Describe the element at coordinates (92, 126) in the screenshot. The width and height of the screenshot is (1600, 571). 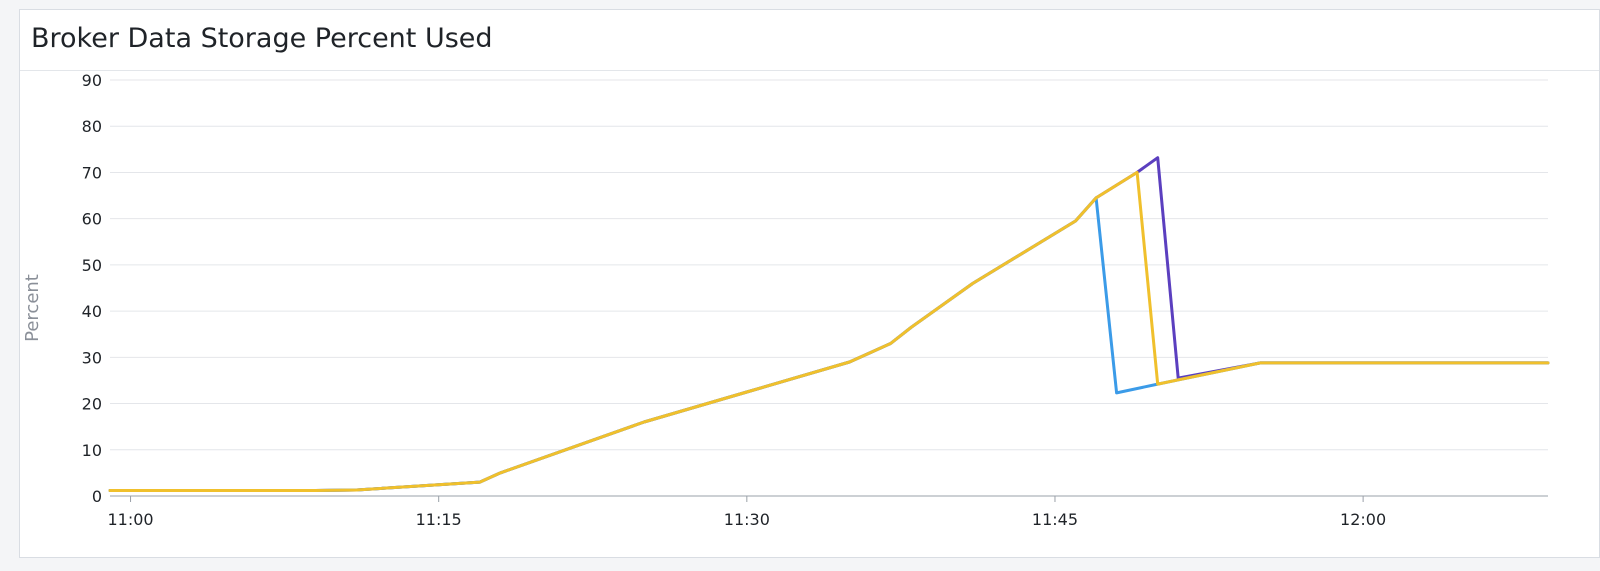
I see `y-tick-label: 80` at that location.